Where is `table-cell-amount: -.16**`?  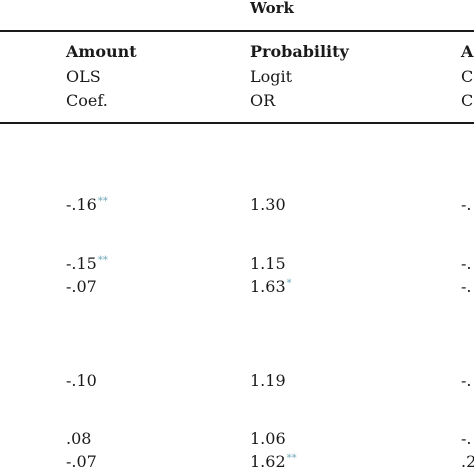
table-cell-amount: -.16** is located at coordinates (87, 204).